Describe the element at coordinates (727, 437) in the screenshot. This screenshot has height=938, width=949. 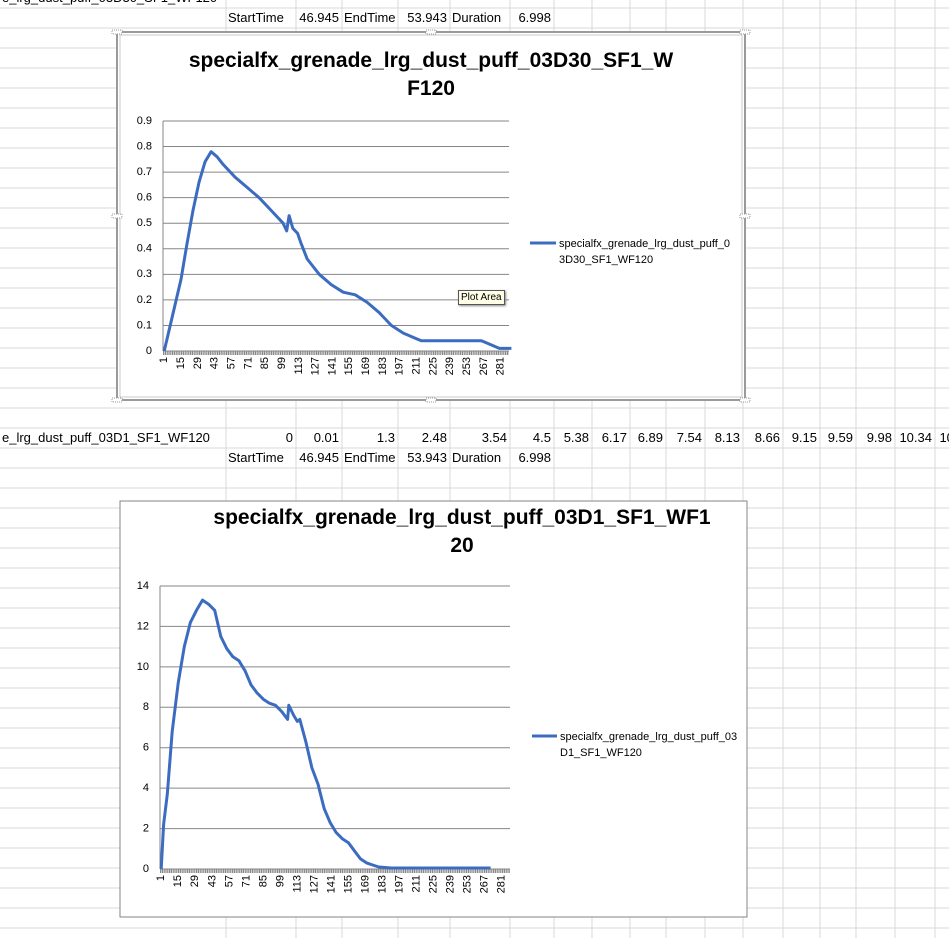
I see `cell: 8.13` at that location.